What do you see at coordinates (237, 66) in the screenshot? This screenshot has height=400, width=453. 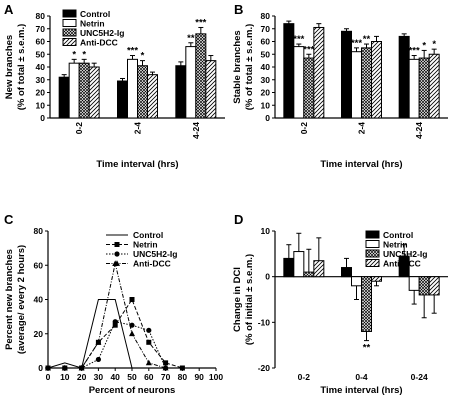 I see `y-axis-title: Stable branches` at bounding box center [237, 66].